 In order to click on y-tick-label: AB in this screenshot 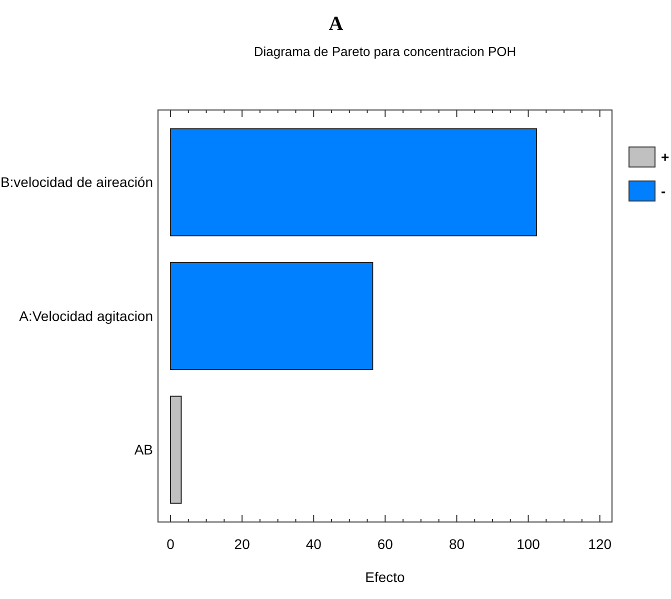, I will do `click(143, 450)`.